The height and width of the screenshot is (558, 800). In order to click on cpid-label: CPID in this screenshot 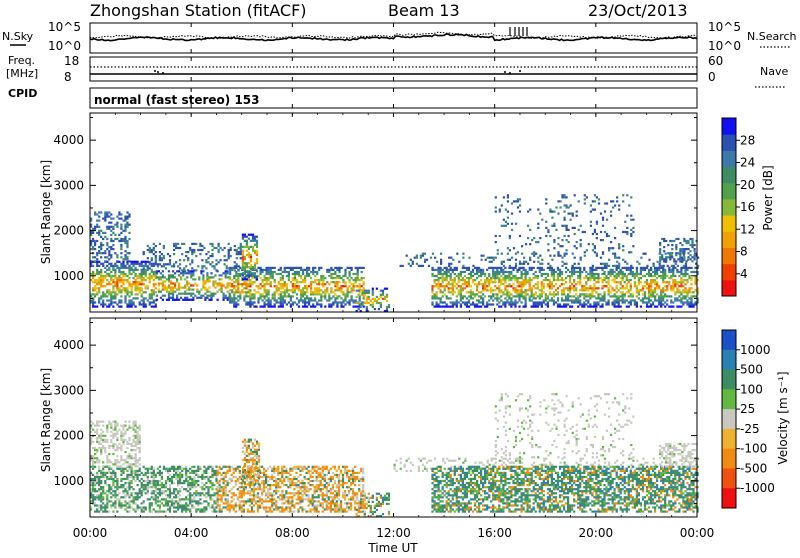, I will do `click(22, 93)`.